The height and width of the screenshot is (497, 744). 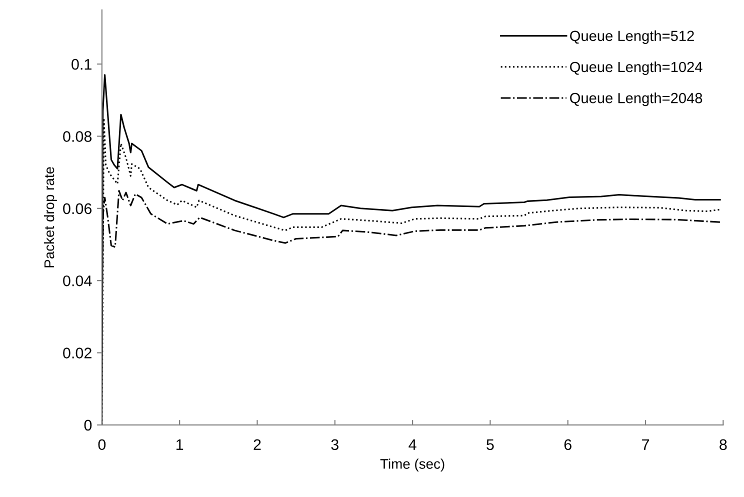 What do you see at coordinates (568, 444) in the screenshot?
I see `x-tick-label: 6` at bounding box center [568, 444].